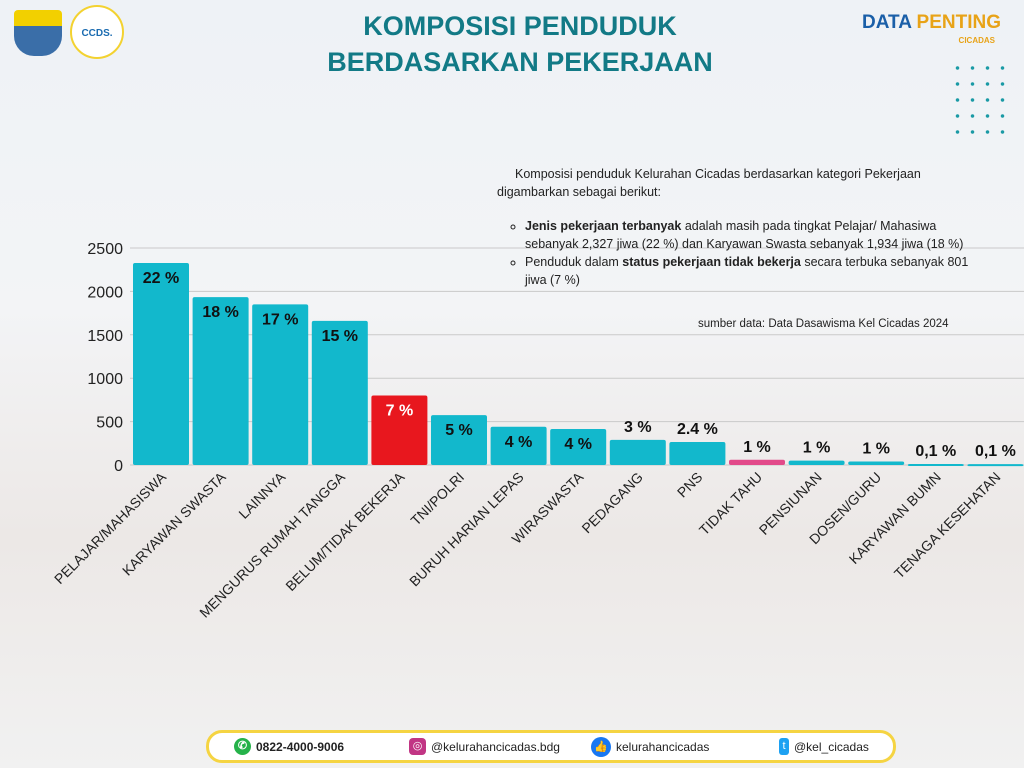 This screenshot has height=768, width=1024. Describe the element at coordinates (300, 746) in the screenshot. I see `phone-text: 0822-4000-9006` at that location.